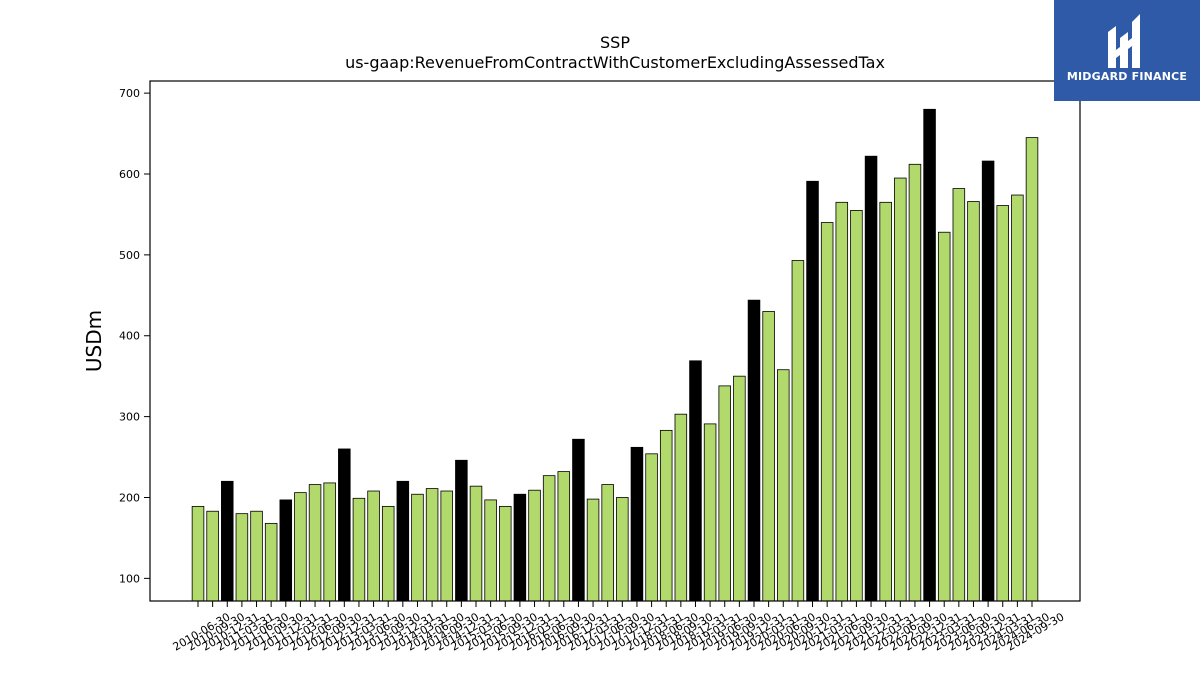  What do you see at coordinates (129, 174) in the screenshot?
I see `y-tick-label: 600` at bounding box center [129, 174].